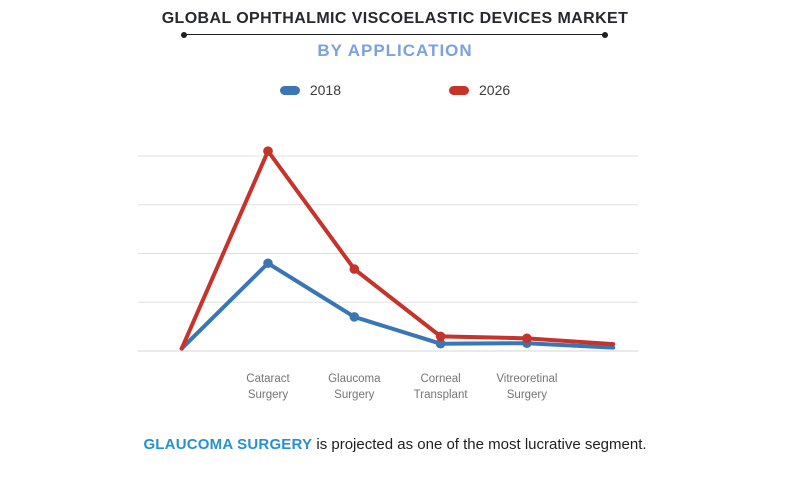  I want to click on data-point-2018-glaucoma-surgery, so click(354, 317).